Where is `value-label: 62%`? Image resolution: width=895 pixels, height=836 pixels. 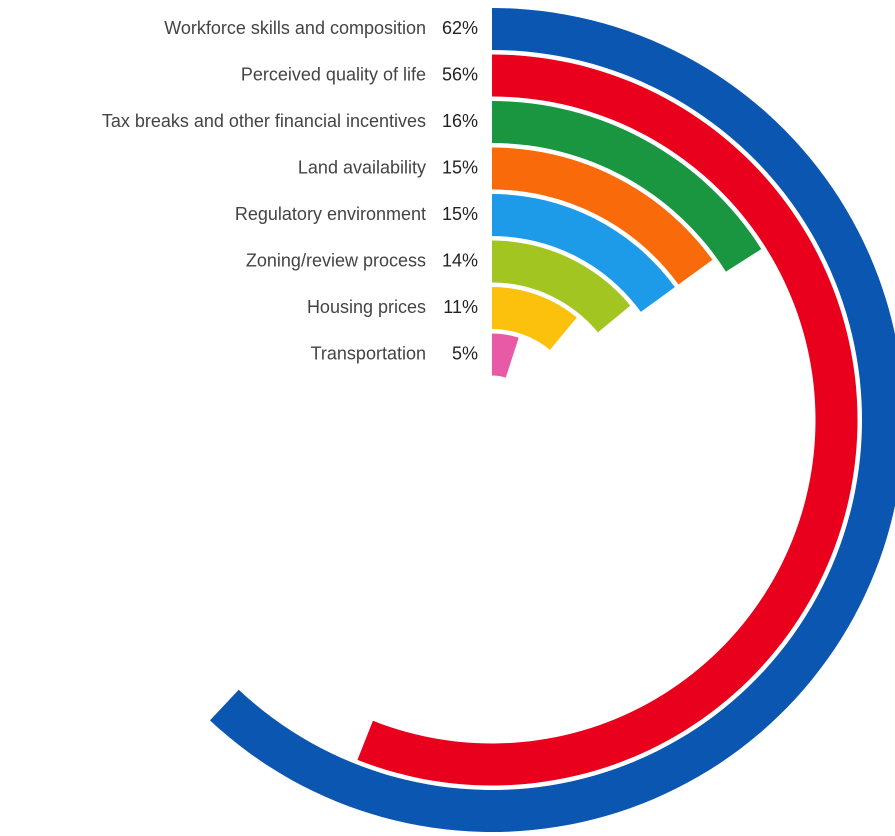
value-label: 62% is located at coordinates (460, 28).